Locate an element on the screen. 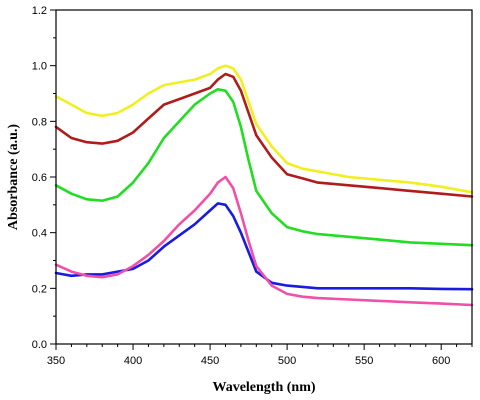 This screenshot has height=400, width=480. x-tick-label: 600 is located at coordinates (441, 361).